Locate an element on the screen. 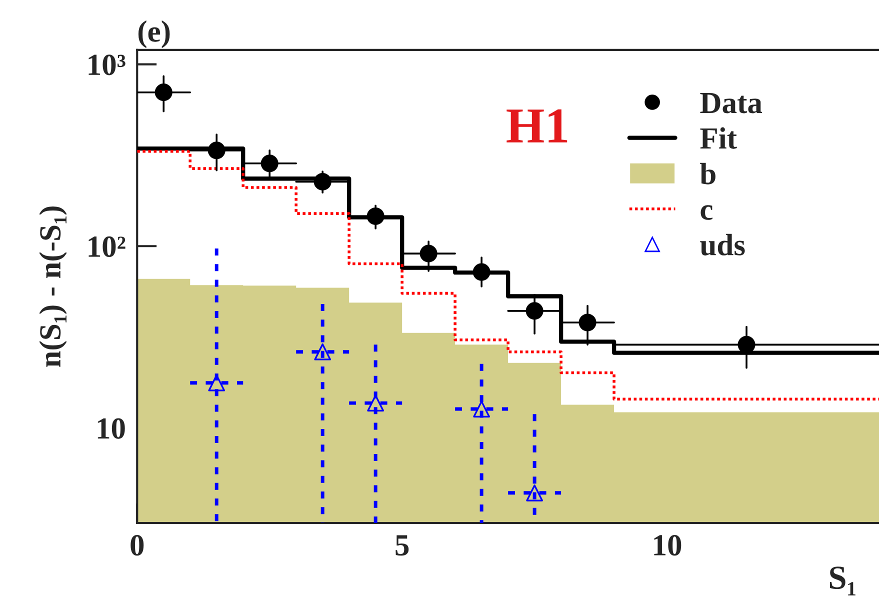 The image size is (879, 616). x-tick-label: 5 is located at coordinates (402, 545).